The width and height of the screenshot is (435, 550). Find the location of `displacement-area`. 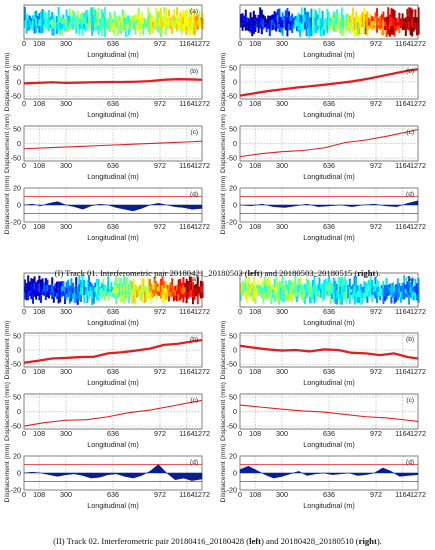

displacement-area is located at coordinates (329, 472).